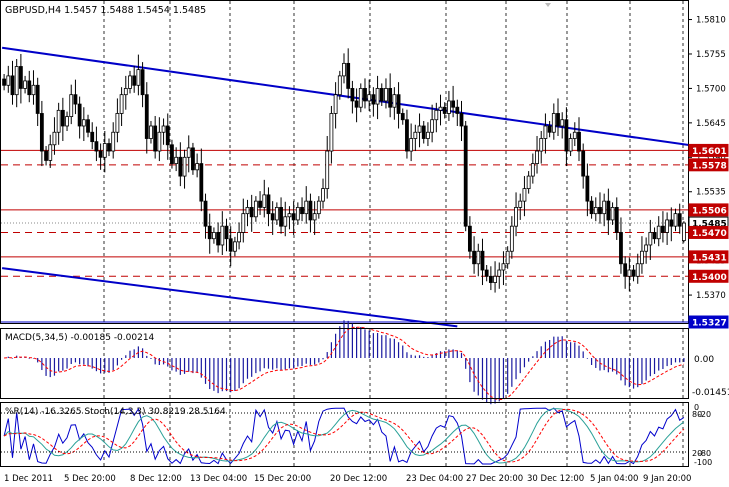  Describe the element at coordinates (697, 453) in the screenshot. I see `stoch-tick-20: 20` at that location.